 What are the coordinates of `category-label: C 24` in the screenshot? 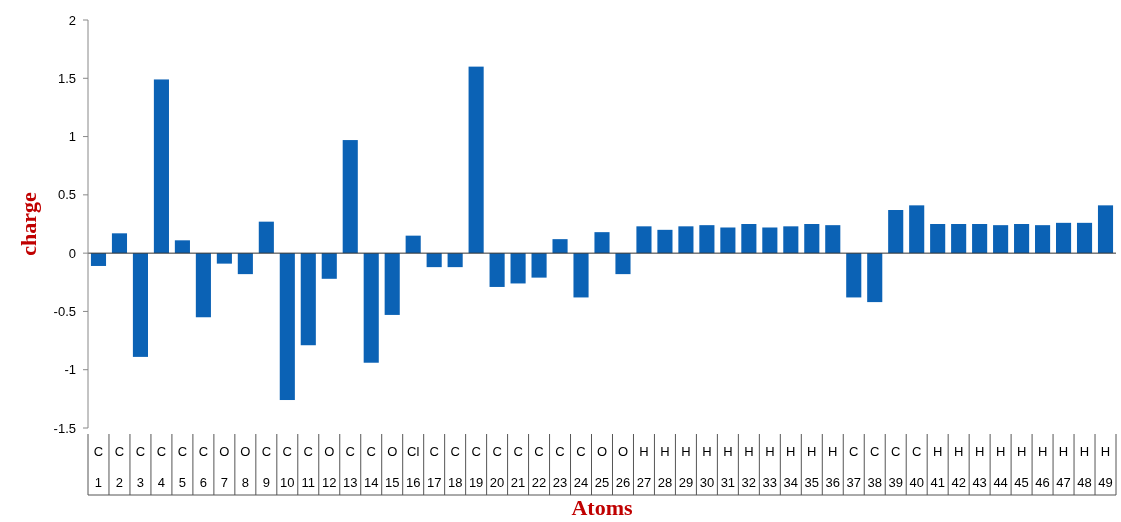 It's located at (581, 466).